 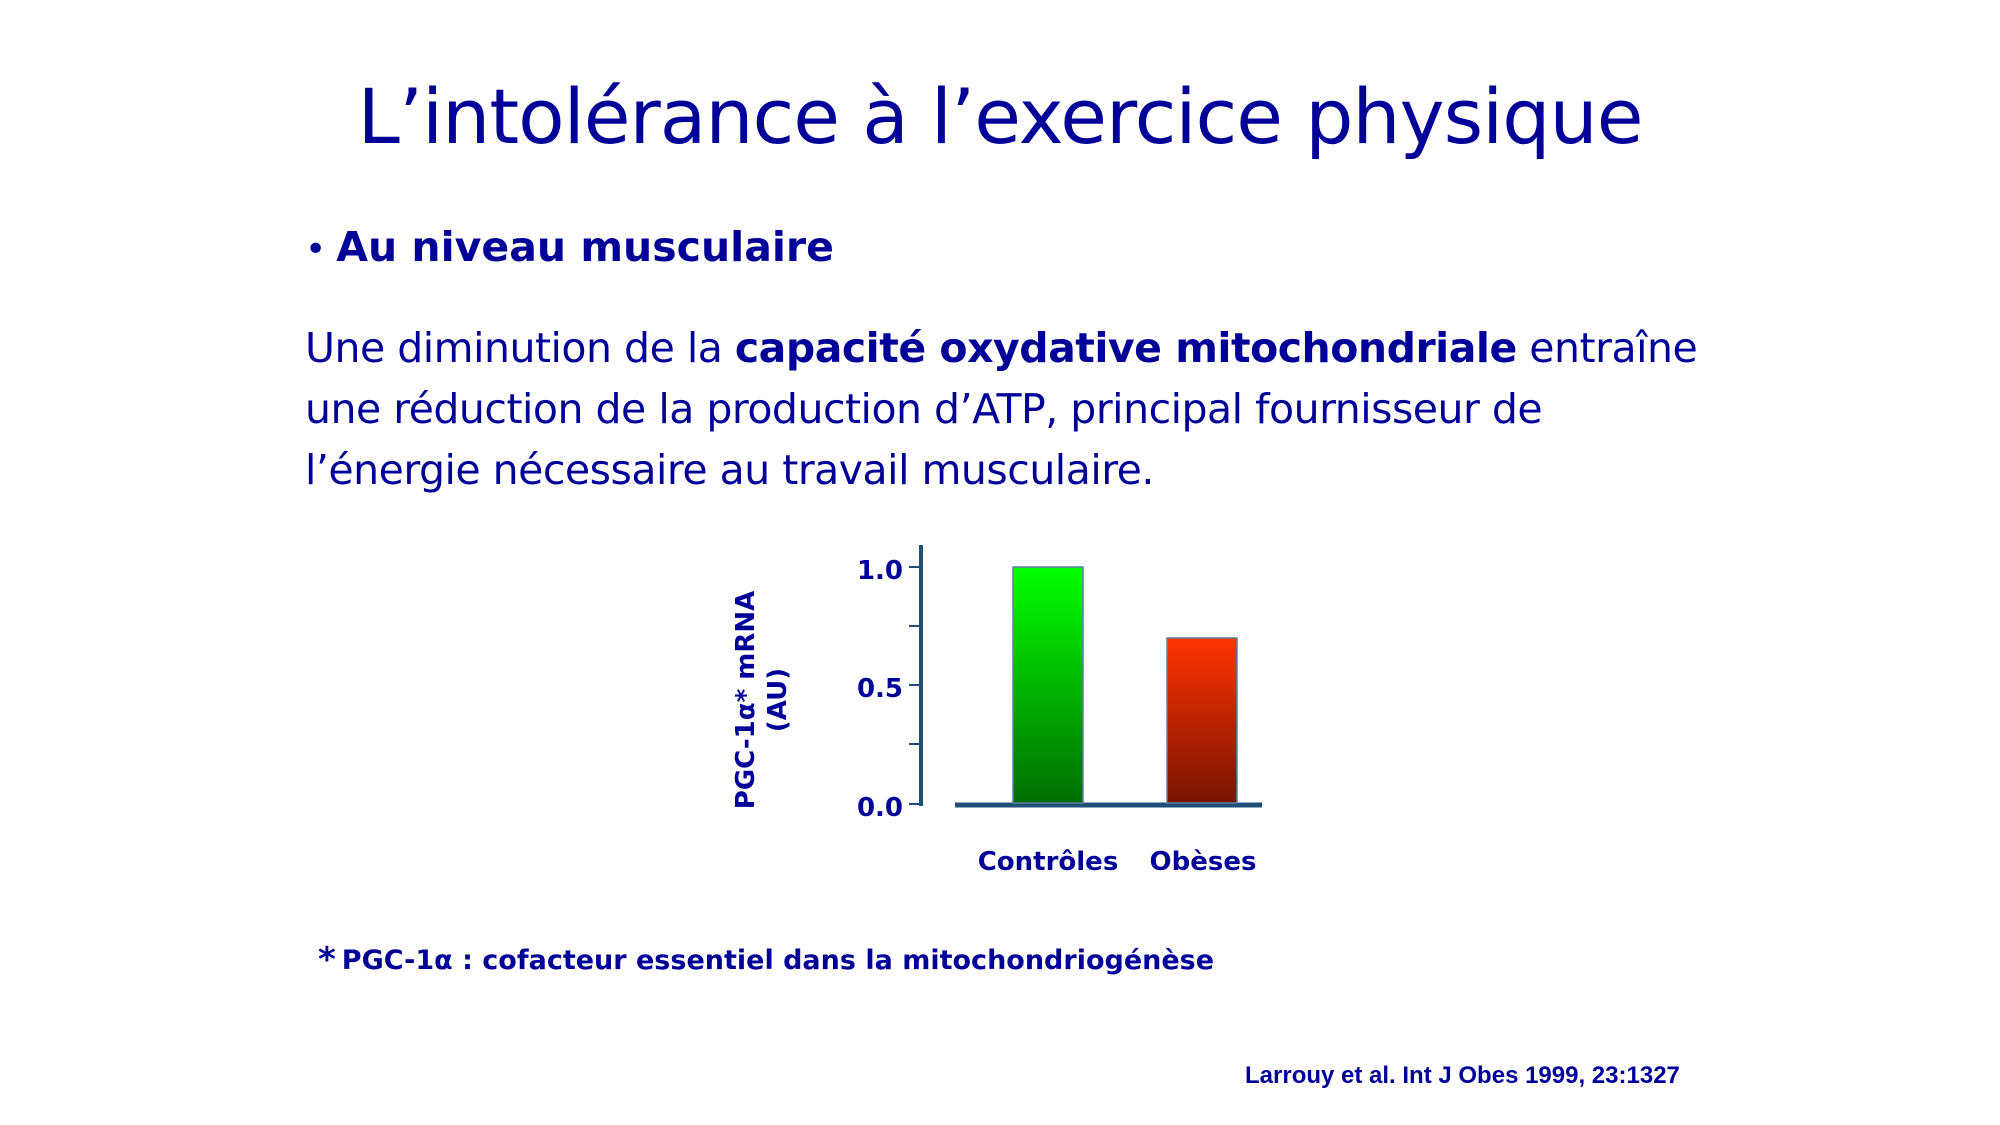 What do you see at coordinates (1202, 720) in the screenshot?
I see `bar-obeses` at bounding box center [1202, 720].